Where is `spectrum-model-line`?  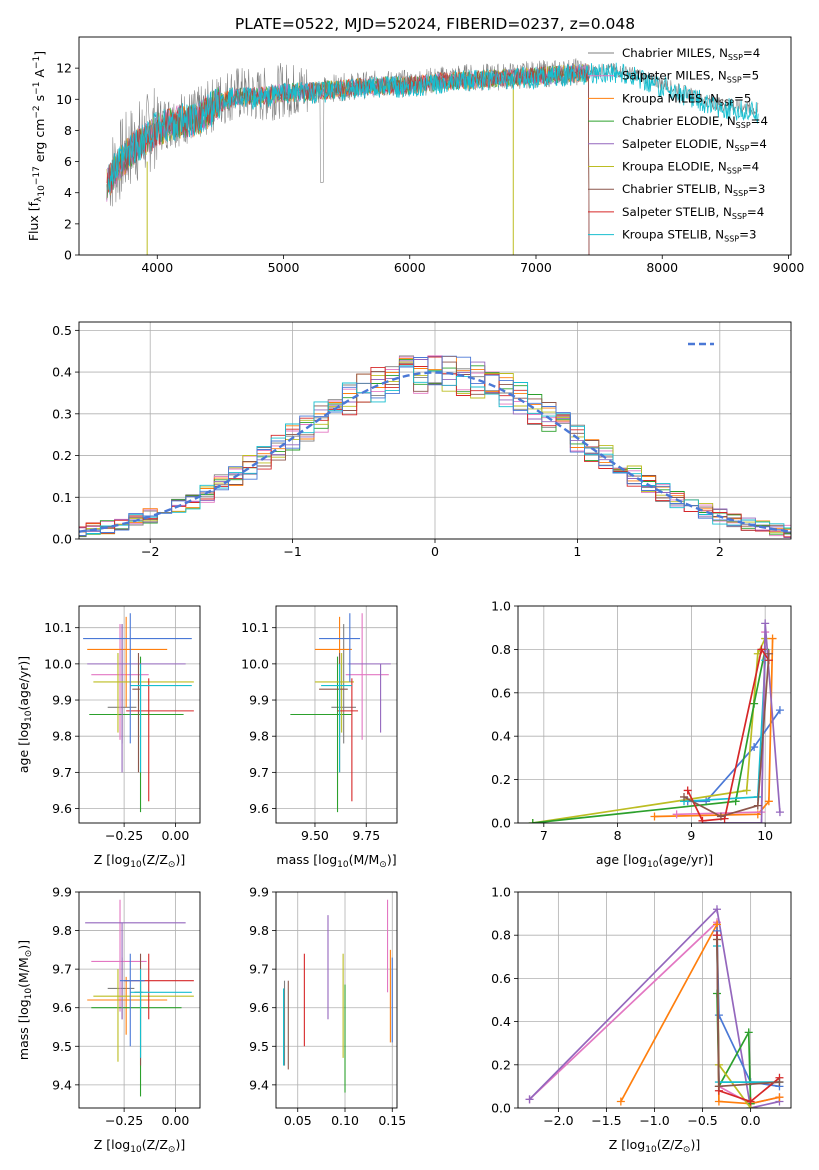
spectrum-model-line is located at coordinates (348, 159).